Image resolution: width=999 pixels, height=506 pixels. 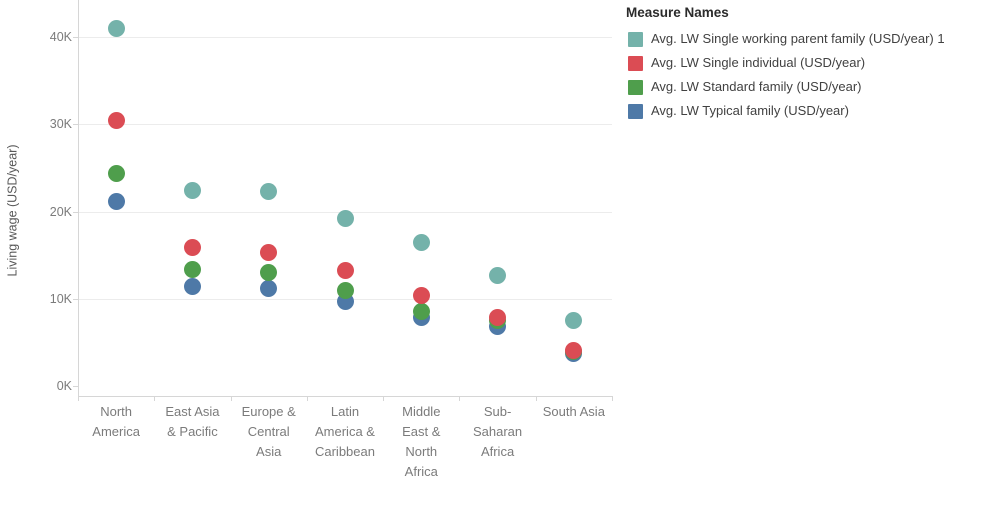 What do you see at coordinates (60, 37) in the screenshot?
I see `y-tick-label: 40K` at bounding box center [60, 37].